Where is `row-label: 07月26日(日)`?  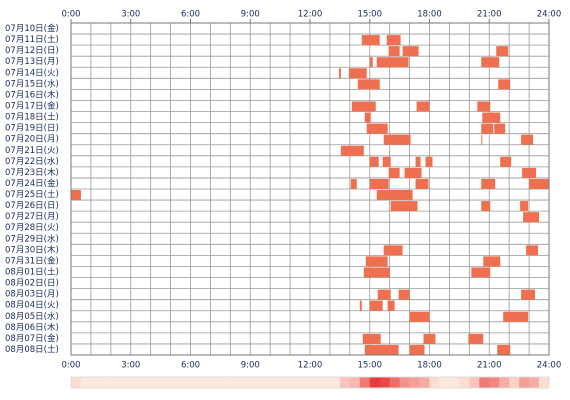 row-label: 07月26日(日) is located at coordinates (32, 206).